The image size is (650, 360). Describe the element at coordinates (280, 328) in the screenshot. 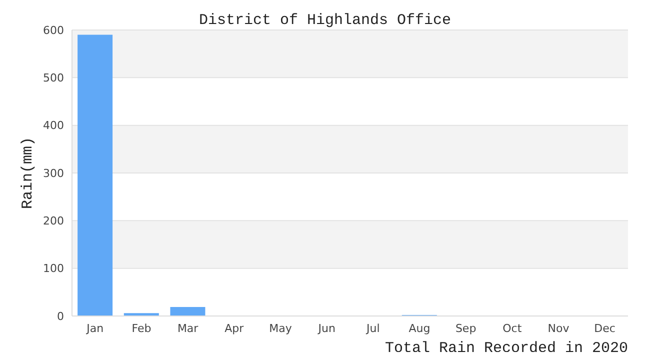

I see `x-tick-label: May` at that location.